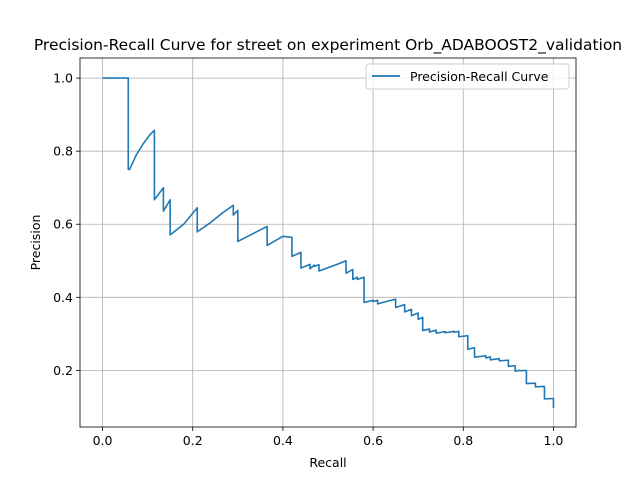  What do you see at coordinates (479, 76) in the screenshot?
I see `legend-label: Precision-Recall Curve` at bounding box center [479, 76].